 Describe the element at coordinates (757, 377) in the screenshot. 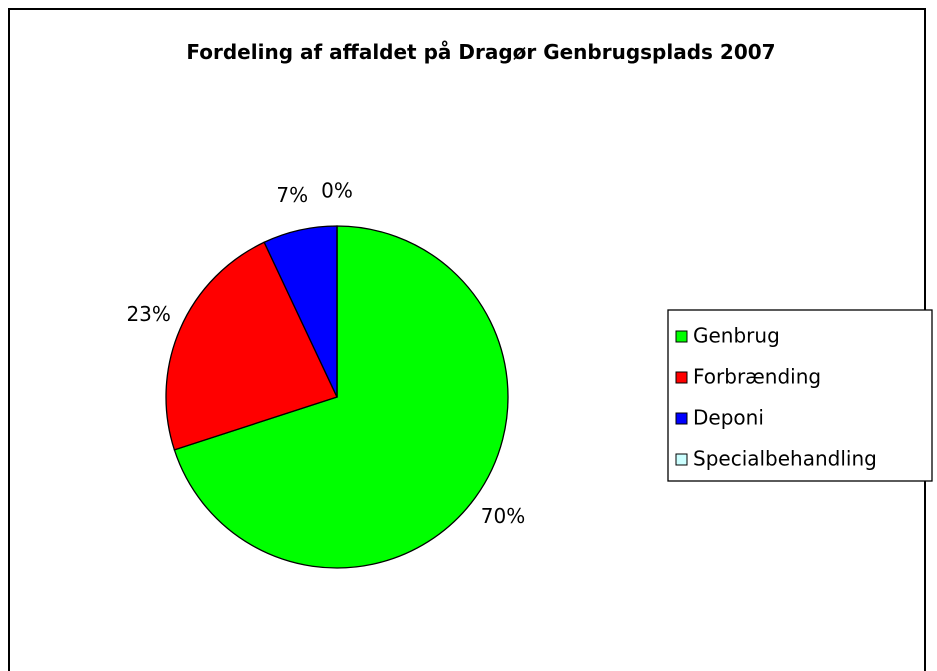

I see `legend-label: Forbrænding` at that location.